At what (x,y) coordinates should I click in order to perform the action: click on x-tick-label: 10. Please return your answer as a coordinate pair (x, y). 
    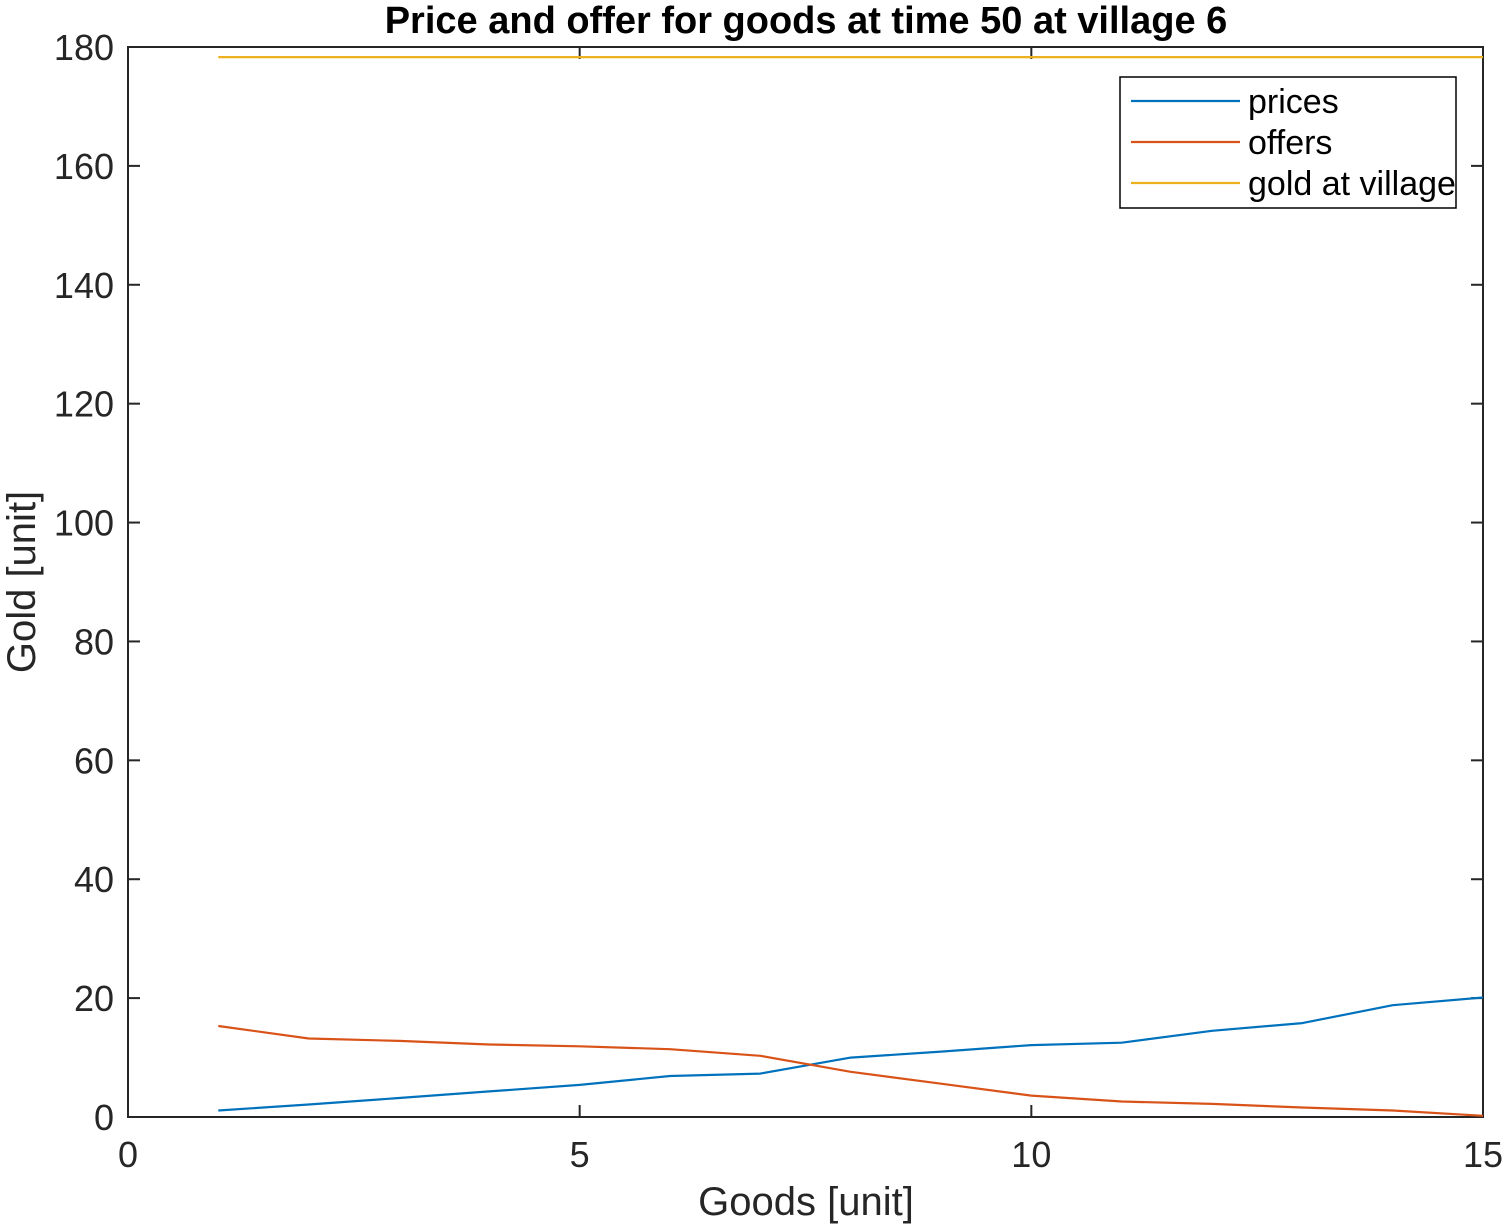
    Looking at the image, I should click on (1031, 1154).